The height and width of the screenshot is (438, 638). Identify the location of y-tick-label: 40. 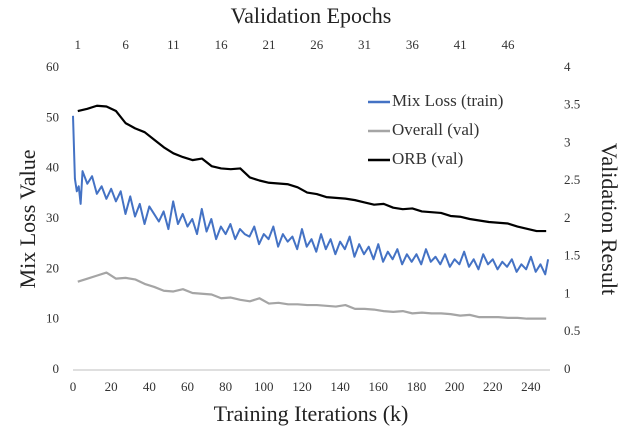
(52, 167).